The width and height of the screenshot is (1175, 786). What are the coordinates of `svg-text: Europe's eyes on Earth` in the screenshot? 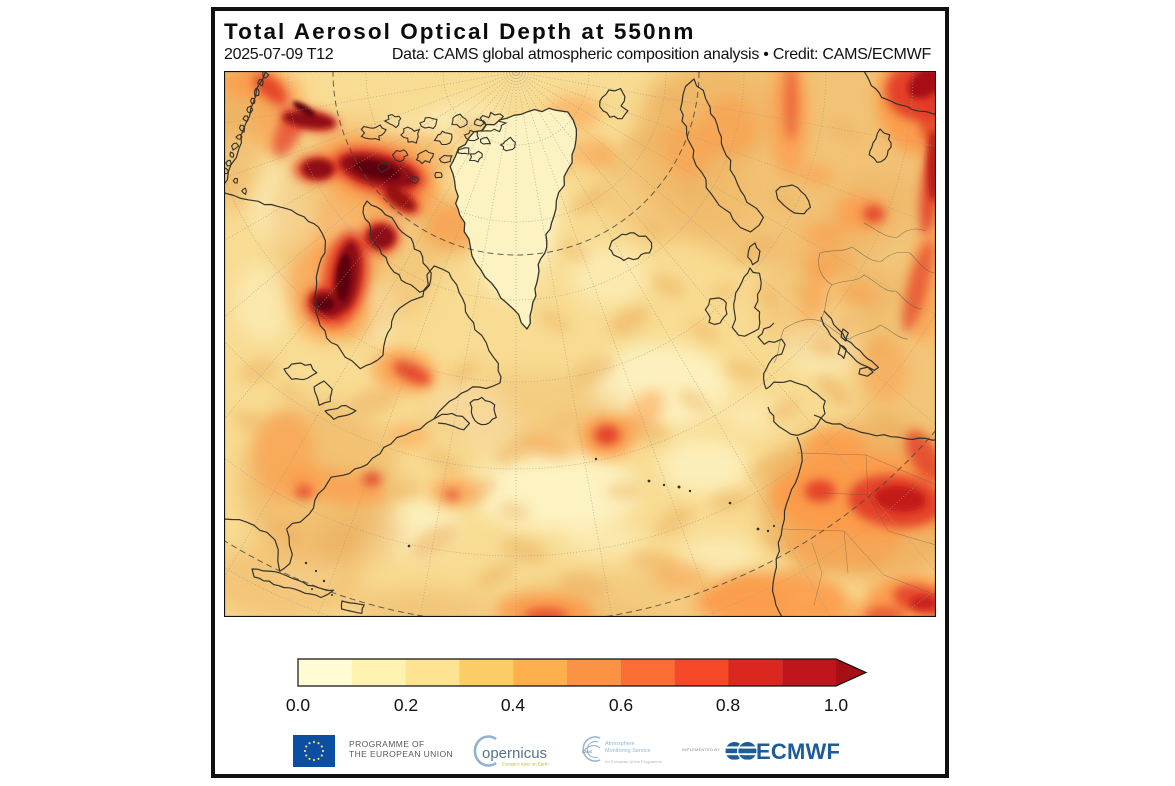 It's located at (525, 764).